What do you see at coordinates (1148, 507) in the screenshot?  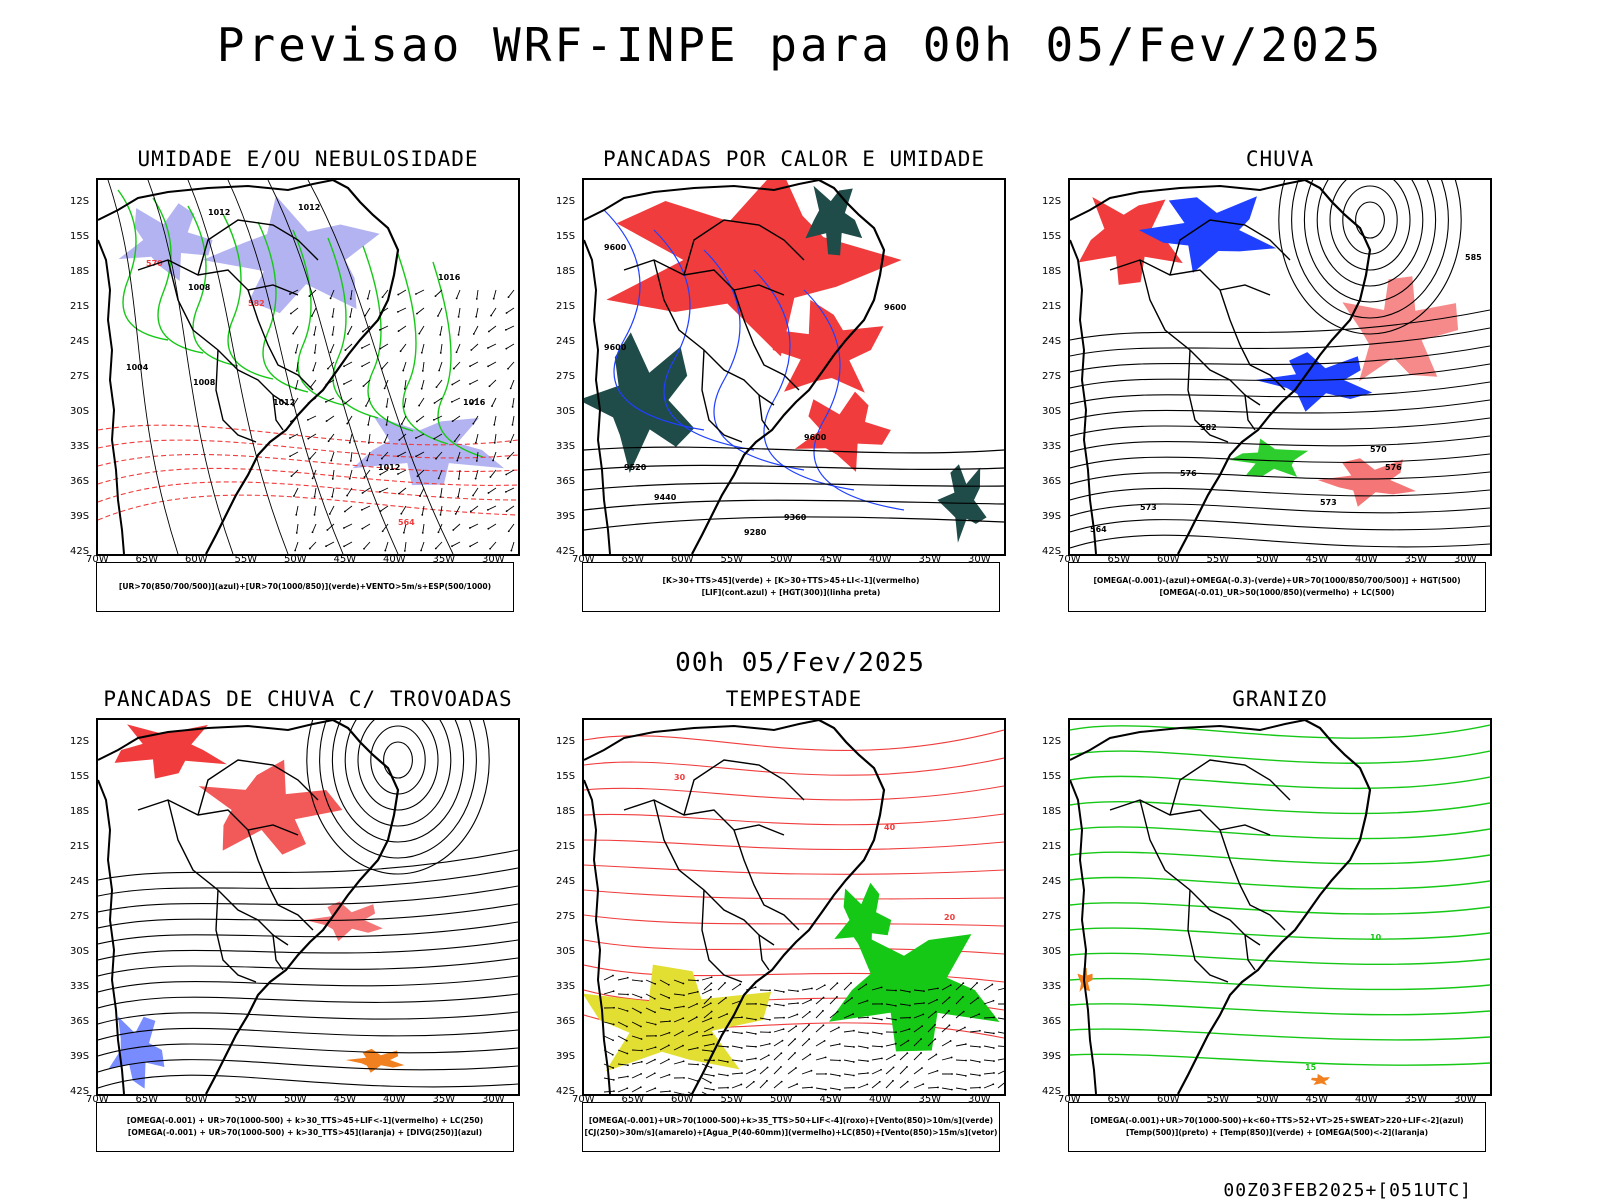 I see `hgt500-label: 573` at bounding box center [1148, 507].